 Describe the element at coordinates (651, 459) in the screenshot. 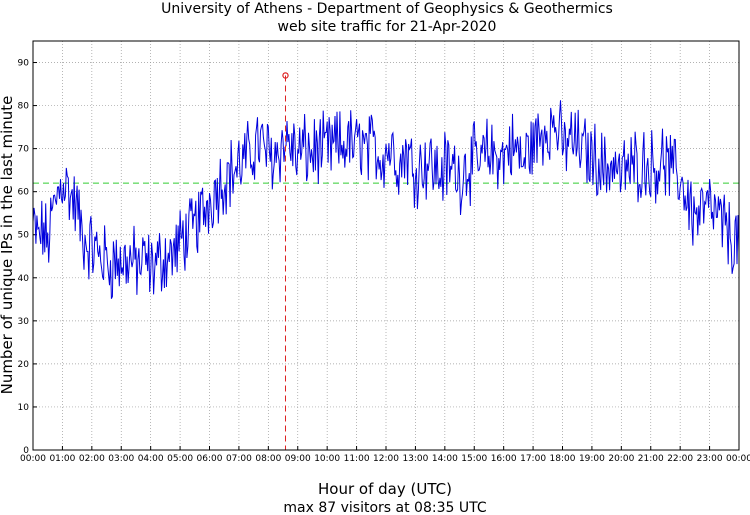

I see `x-tick-label: 21:00` at that location.